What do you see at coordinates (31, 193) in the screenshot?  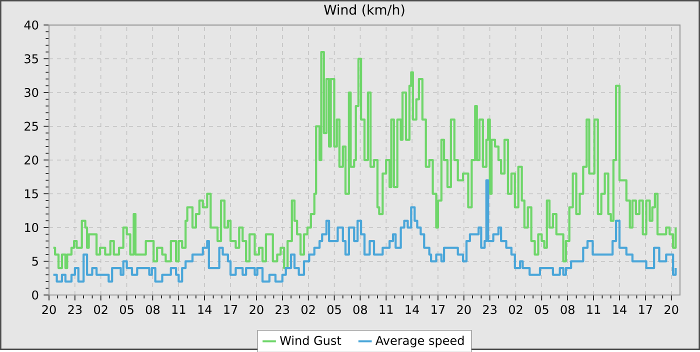 I see `y-tick-label: 15` at bounding box center [31, 193].